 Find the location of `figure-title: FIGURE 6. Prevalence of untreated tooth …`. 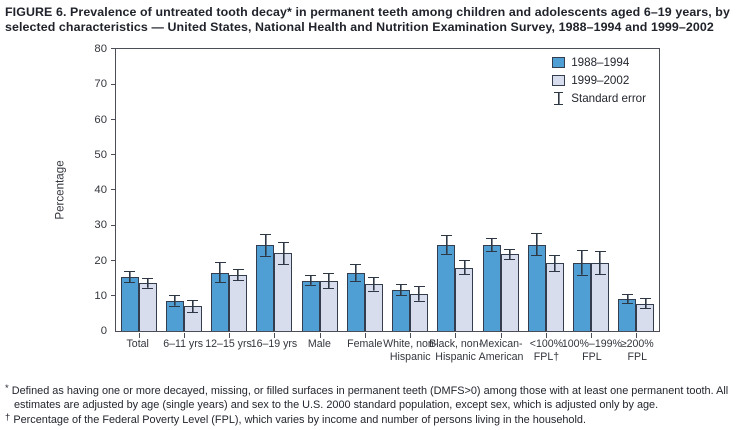

figure-title: FIGURE 6. Prevalence of untreated tooth … is located at coordinates (367, 19).